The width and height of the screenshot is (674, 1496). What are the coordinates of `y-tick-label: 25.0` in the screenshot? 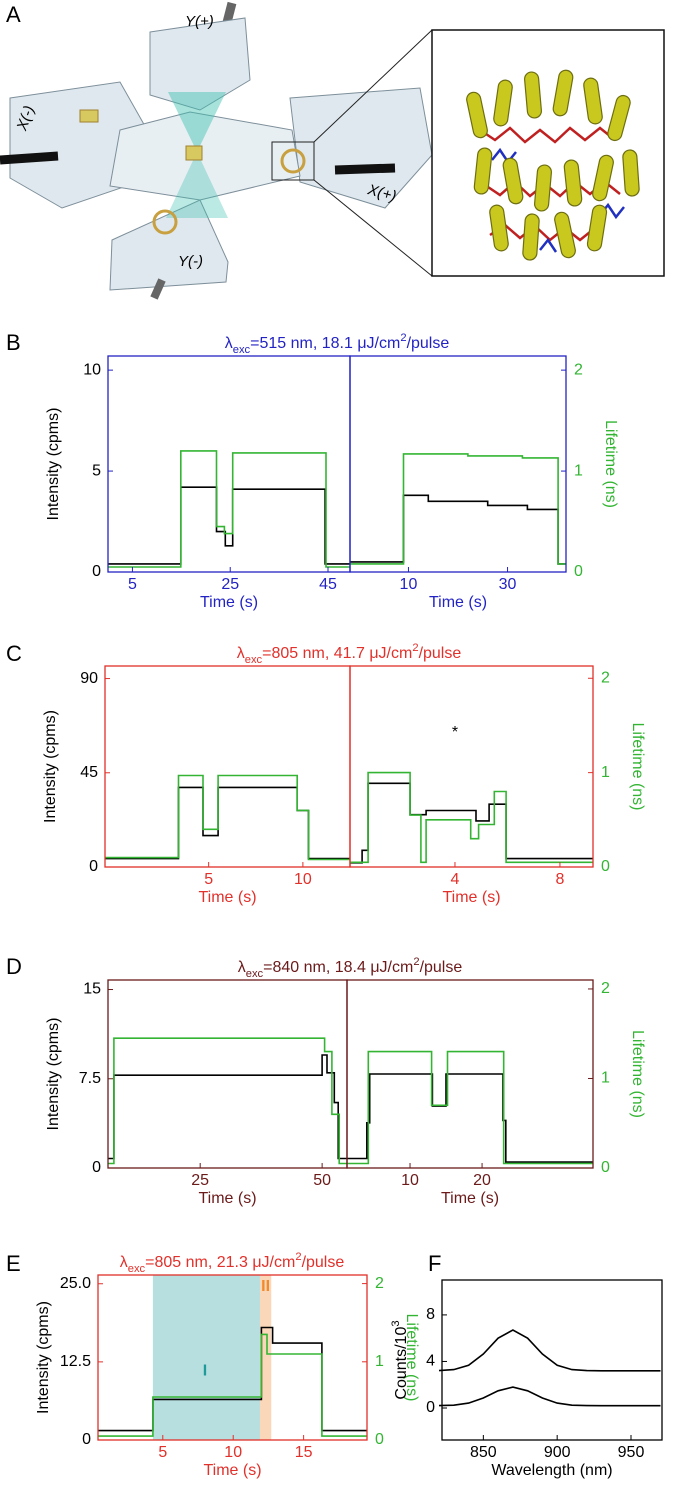 It's located at (75, 1283).